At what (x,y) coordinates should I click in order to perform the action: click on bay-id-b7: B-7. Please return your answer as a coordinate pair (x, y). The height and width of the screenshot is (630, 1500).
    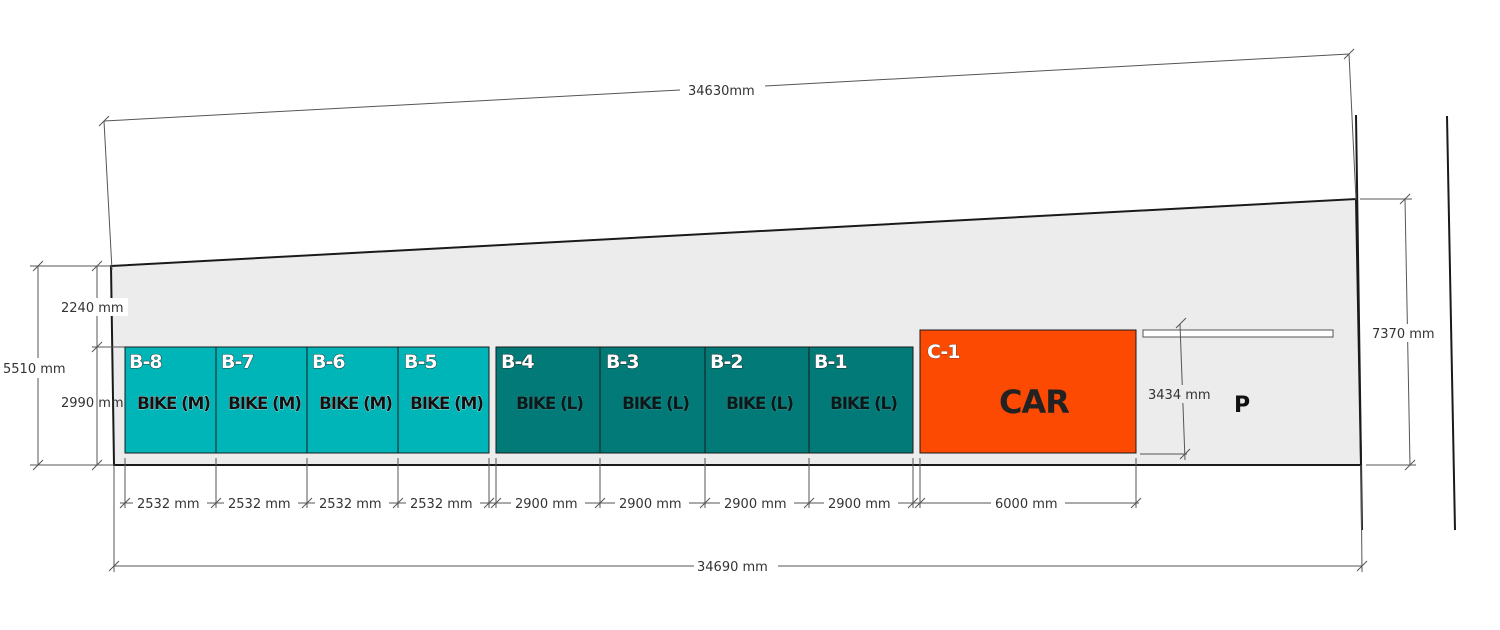
    Looking at the image, I should click on (237, 362).